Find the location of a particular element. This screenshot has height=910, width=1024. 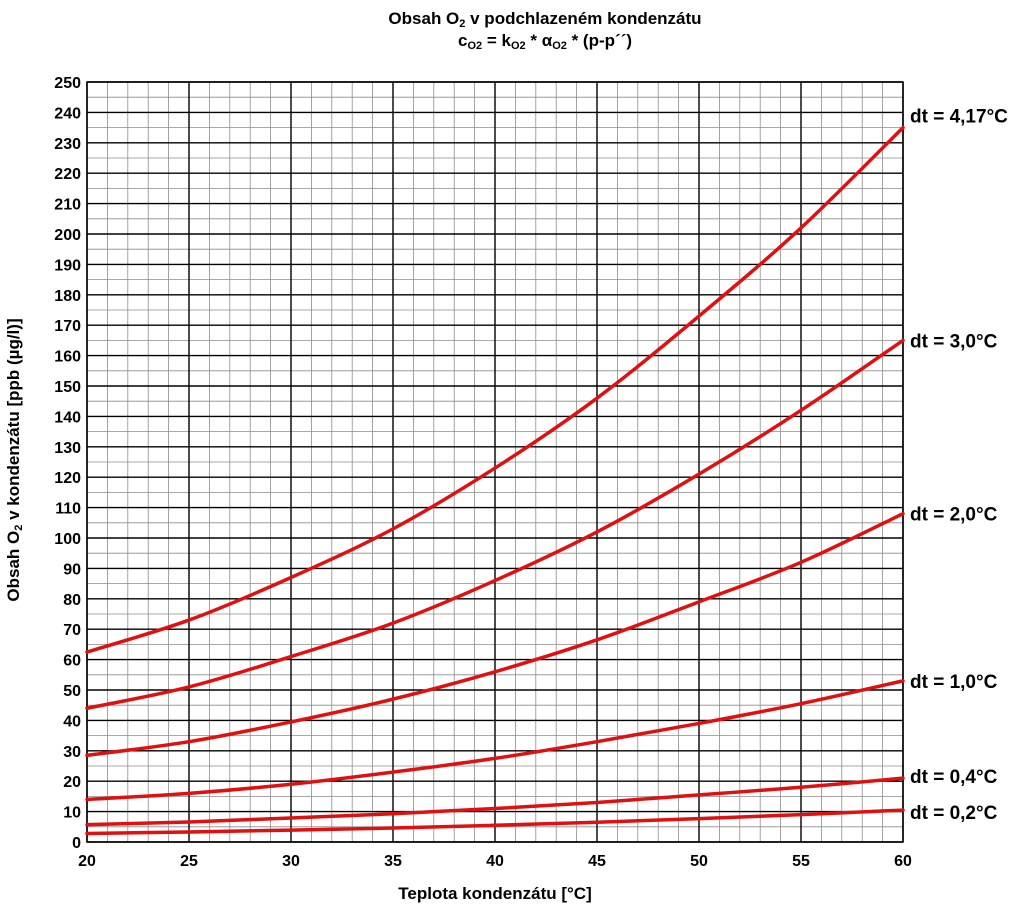

y-tick-label: 210 is located at coordinates (67, 205).